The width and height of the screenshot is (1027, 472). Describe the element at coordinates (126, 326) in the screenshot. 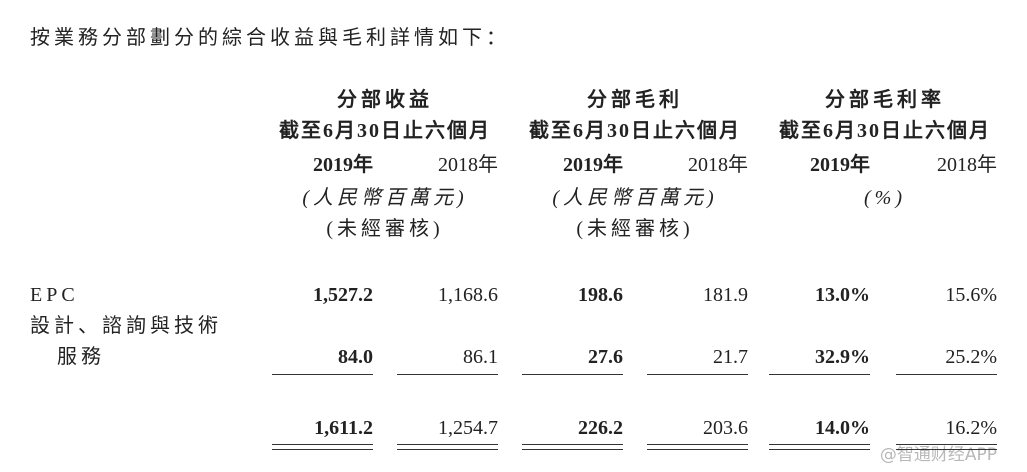

I see `row-label: 設計、諮詢與技術` at that location.